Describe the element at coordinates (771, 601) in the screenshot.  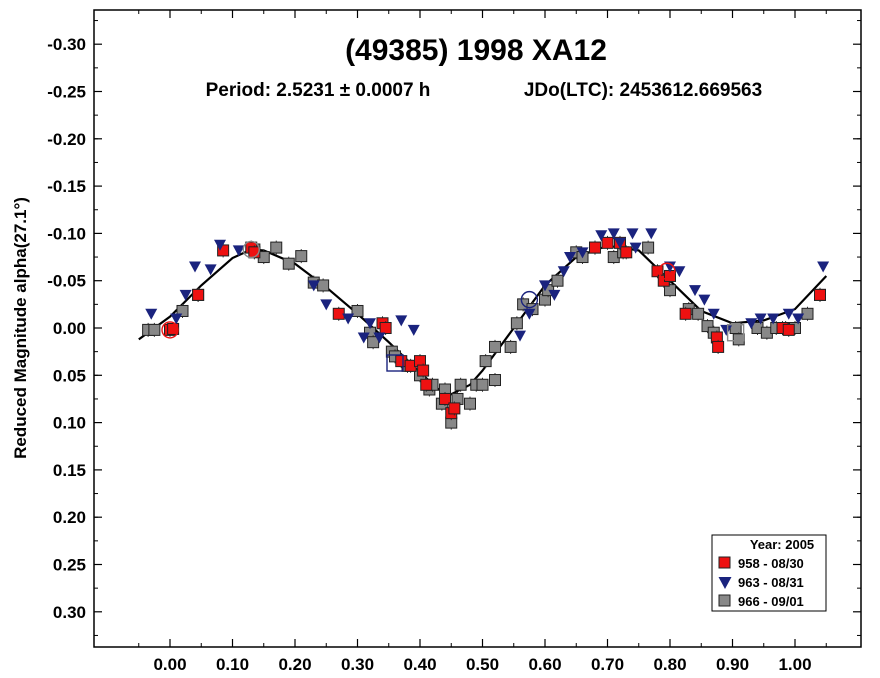
I see `legend-entry-966: 966 - 09/01` at that location.